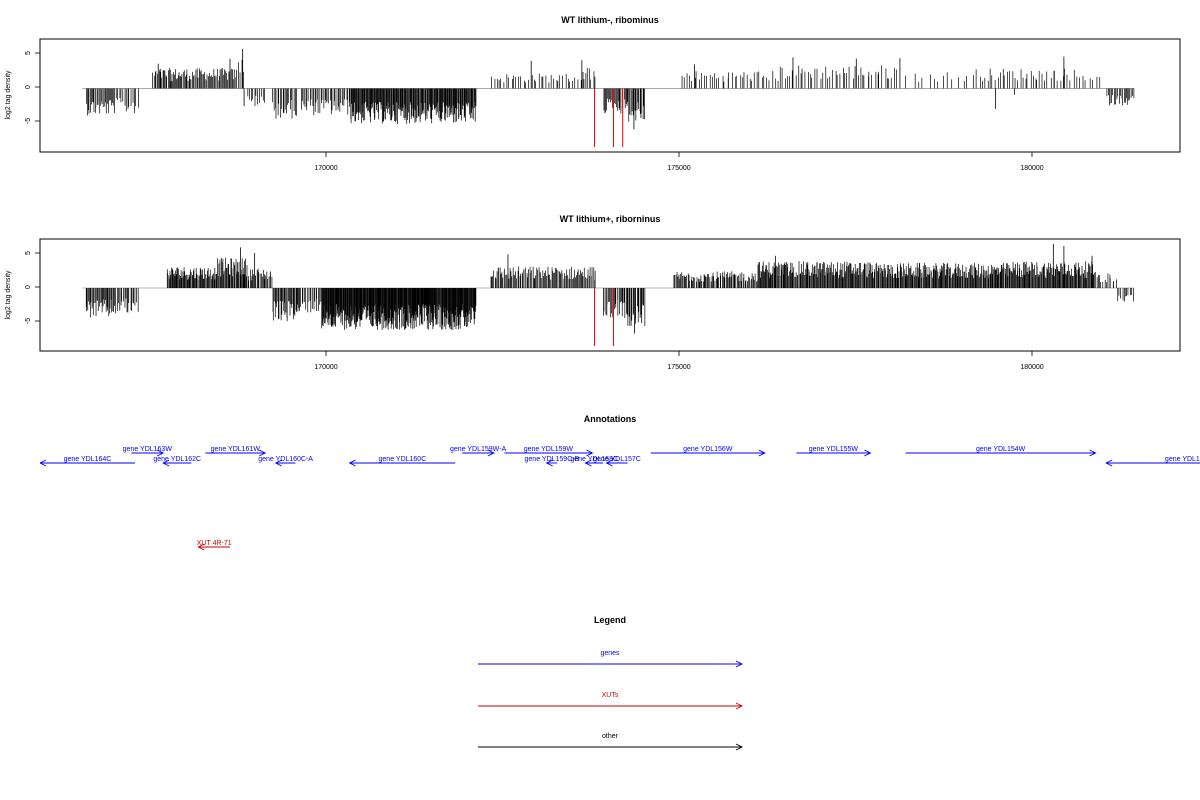 The width and height of the screenshot is (1200, 800). I want to click on gene-label: gene YDL159W-A, so click(478, 449).